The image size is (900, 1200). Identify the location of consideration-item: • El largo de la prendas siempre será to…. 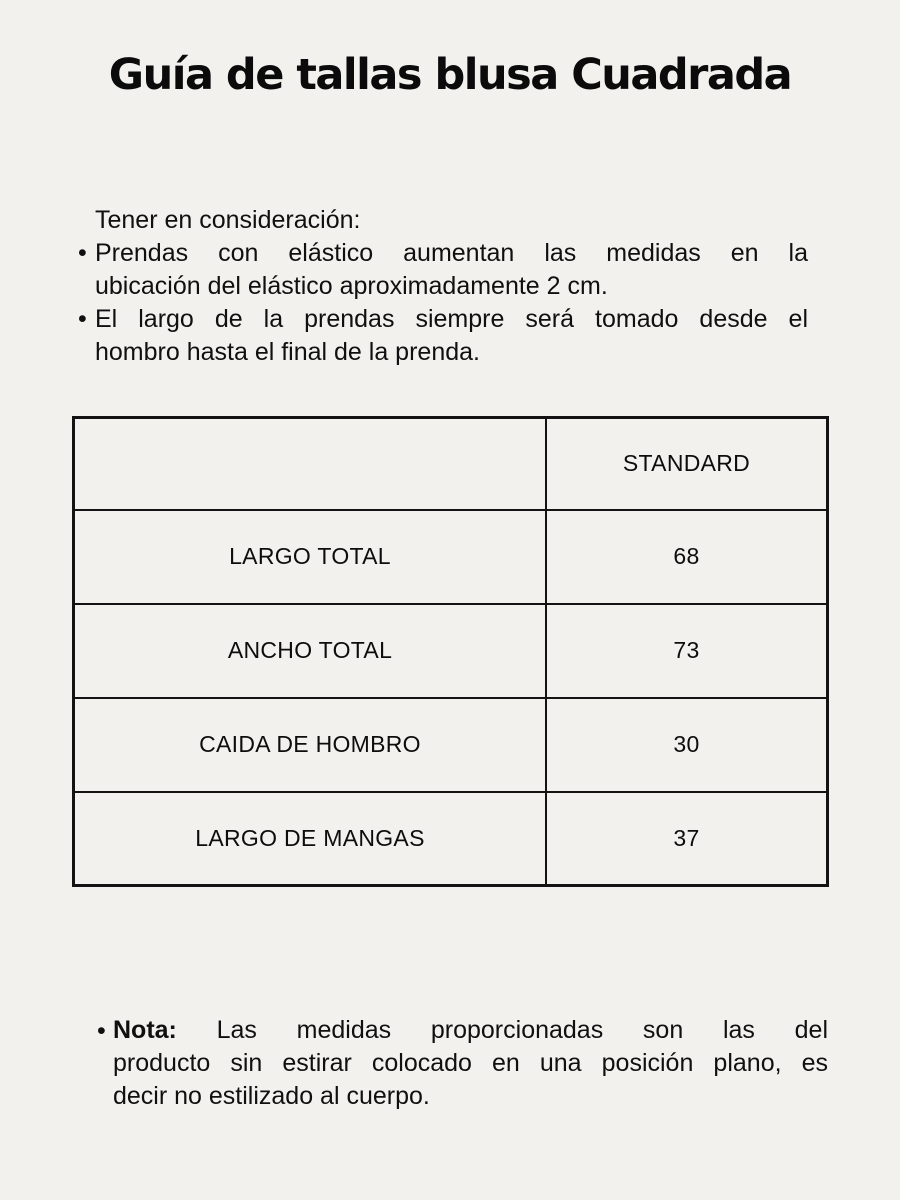
(443, 336).